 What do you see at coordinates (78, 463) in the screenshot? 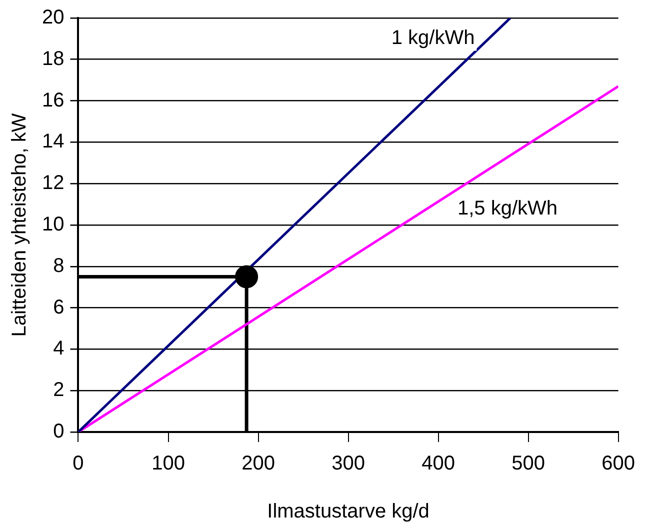
I see `x-tick-label: 0` at bounding box center [78, 463].